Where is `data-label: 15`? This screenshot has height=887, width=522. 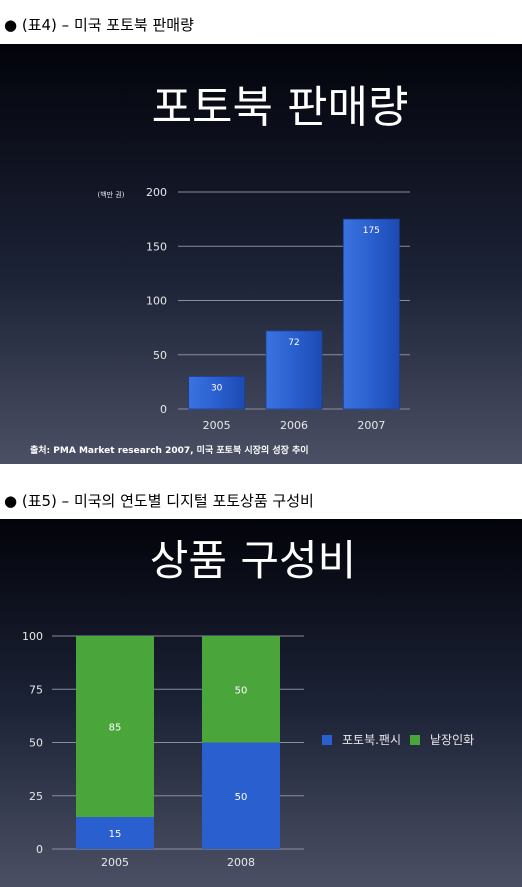
data-label: 15 is located at coordinates (115, 834).